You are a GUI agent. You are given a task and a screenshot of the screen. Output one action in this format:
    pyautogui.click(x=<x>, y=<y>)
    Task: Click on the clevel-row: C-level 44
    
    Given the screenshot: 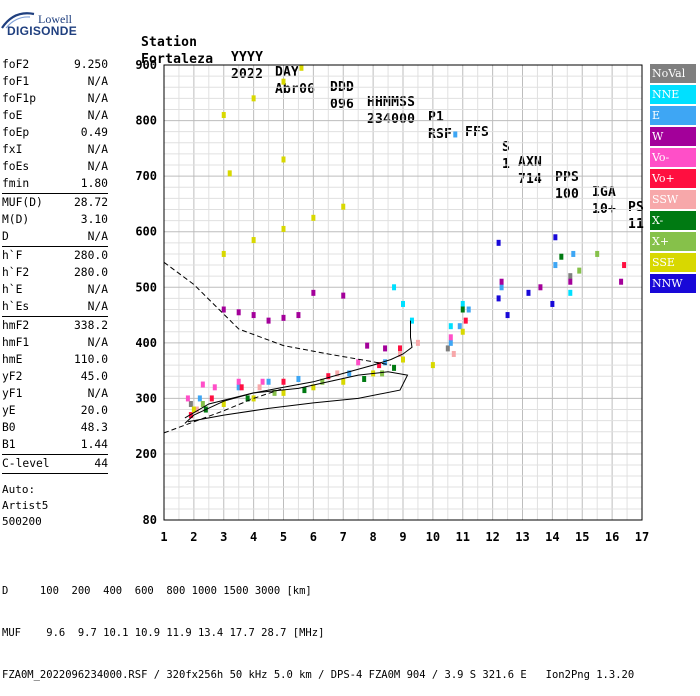 What is the action you would take?
    pyautogui.click(x=55, y=463)
    